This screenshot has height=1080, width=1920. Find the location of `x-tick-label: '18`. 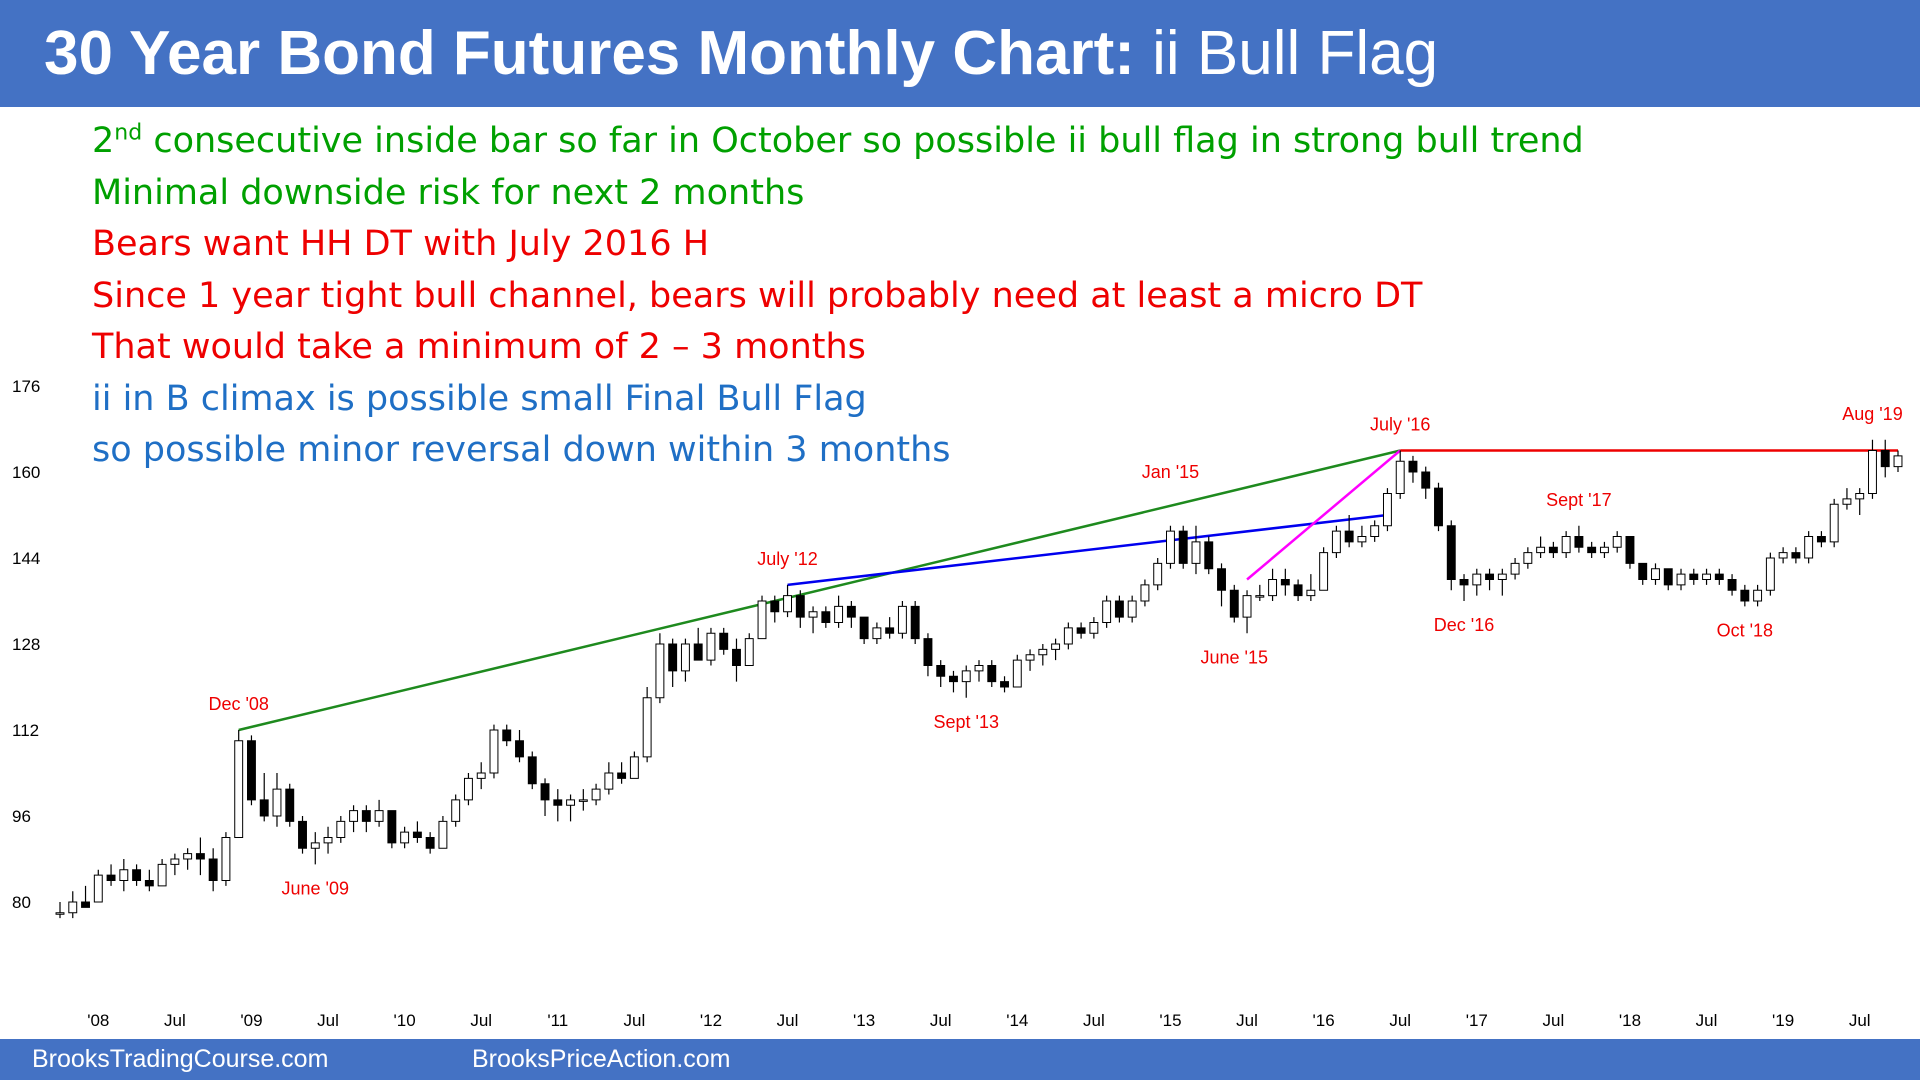

x-tick-label: '18 is located at coordinates (1630, 1020).